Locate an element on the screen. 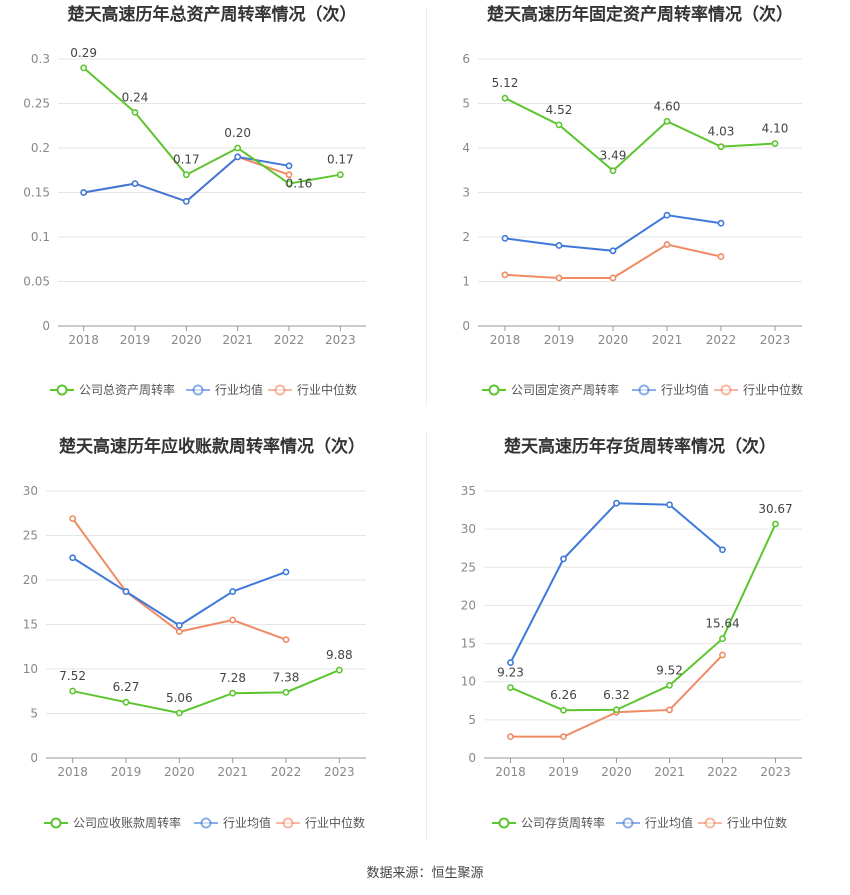 This screenshot has height=895, width=850. y-tick-label: 3 is located at coordinates (466, 193).